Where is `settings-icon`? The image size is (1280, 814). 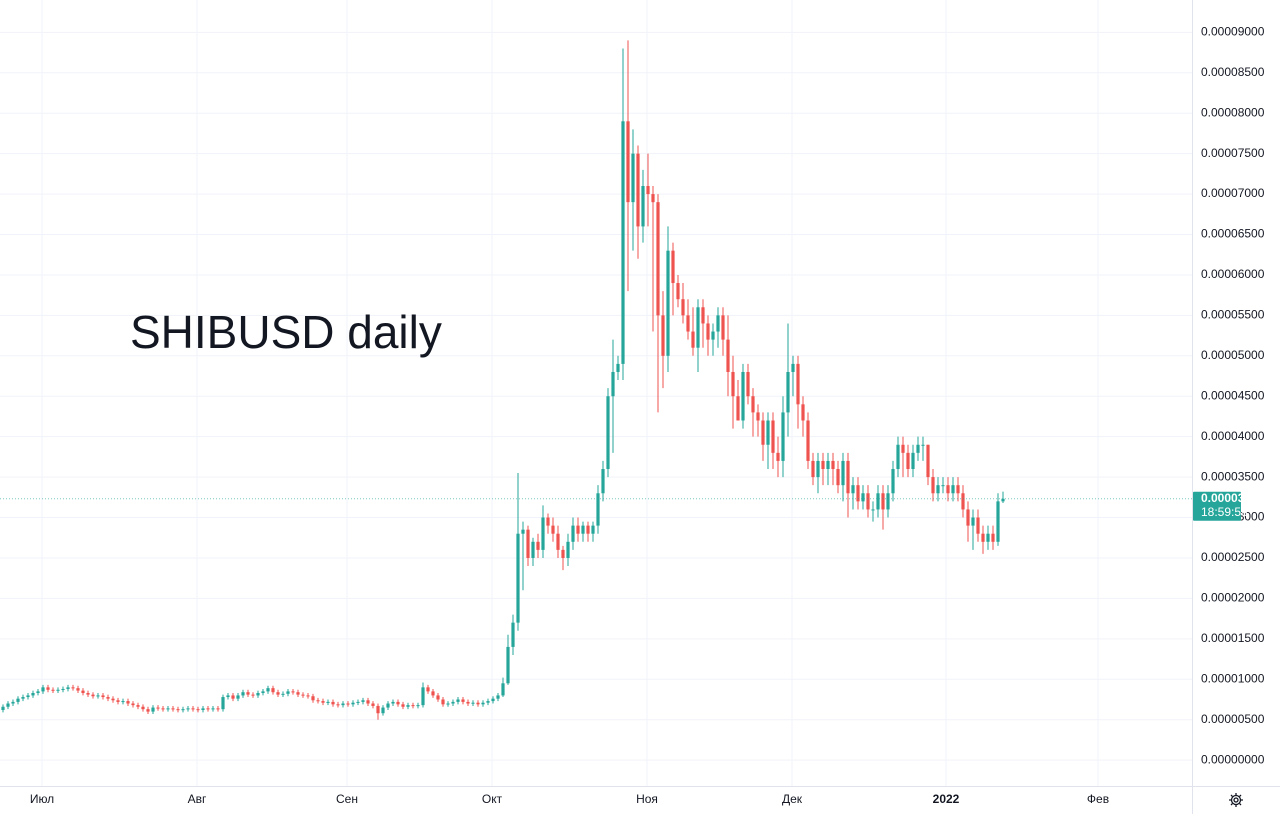
settings-icon is located at coordinates (1236, 800).